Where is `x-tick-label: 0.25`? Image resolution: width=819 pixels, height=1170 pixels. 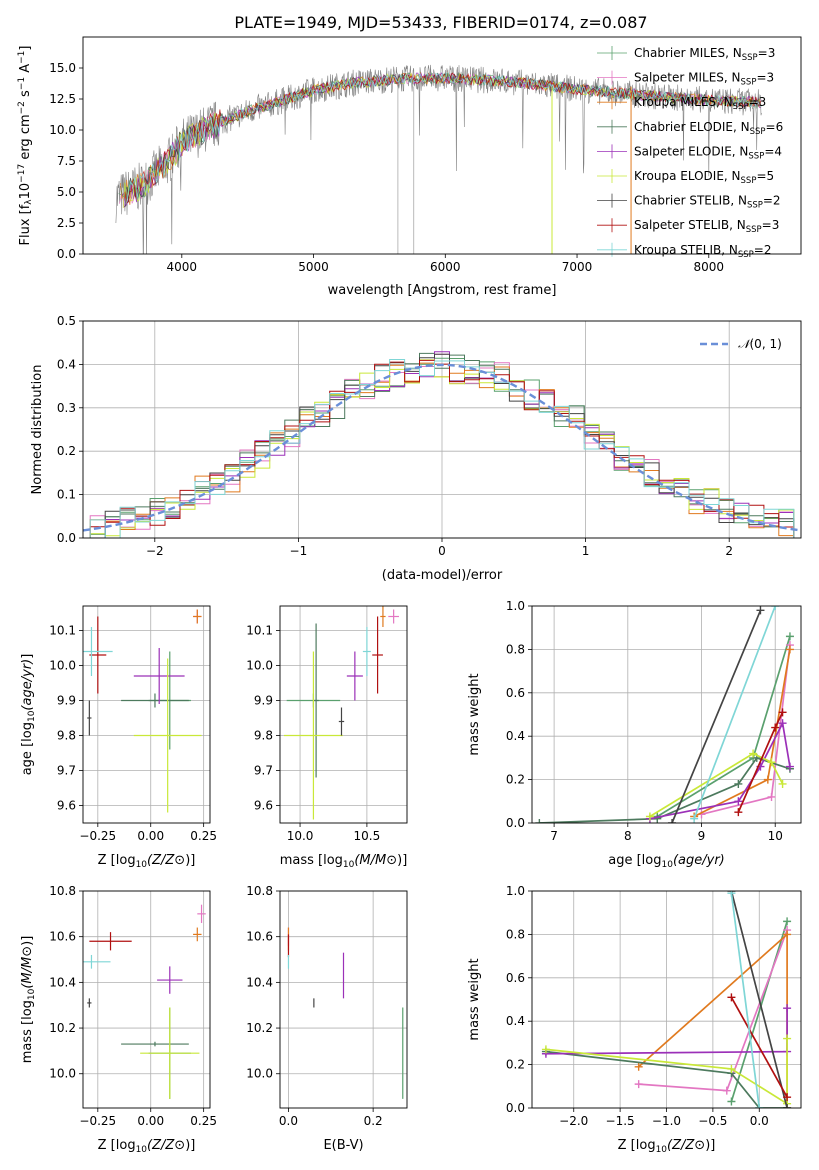 x-tick-label: 0.25 is located at coordinates (203, 1121).